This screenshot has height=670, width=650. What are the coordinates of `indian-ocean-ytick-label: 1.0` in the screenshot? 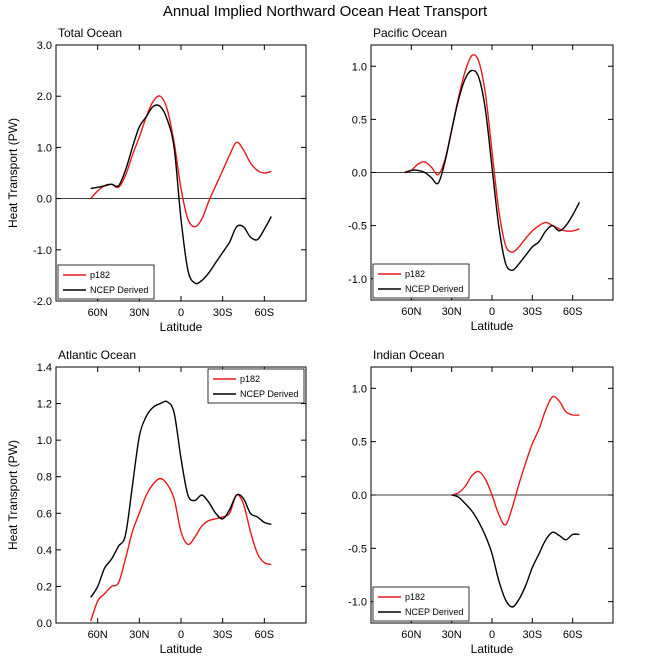 It's located at (359, 389).